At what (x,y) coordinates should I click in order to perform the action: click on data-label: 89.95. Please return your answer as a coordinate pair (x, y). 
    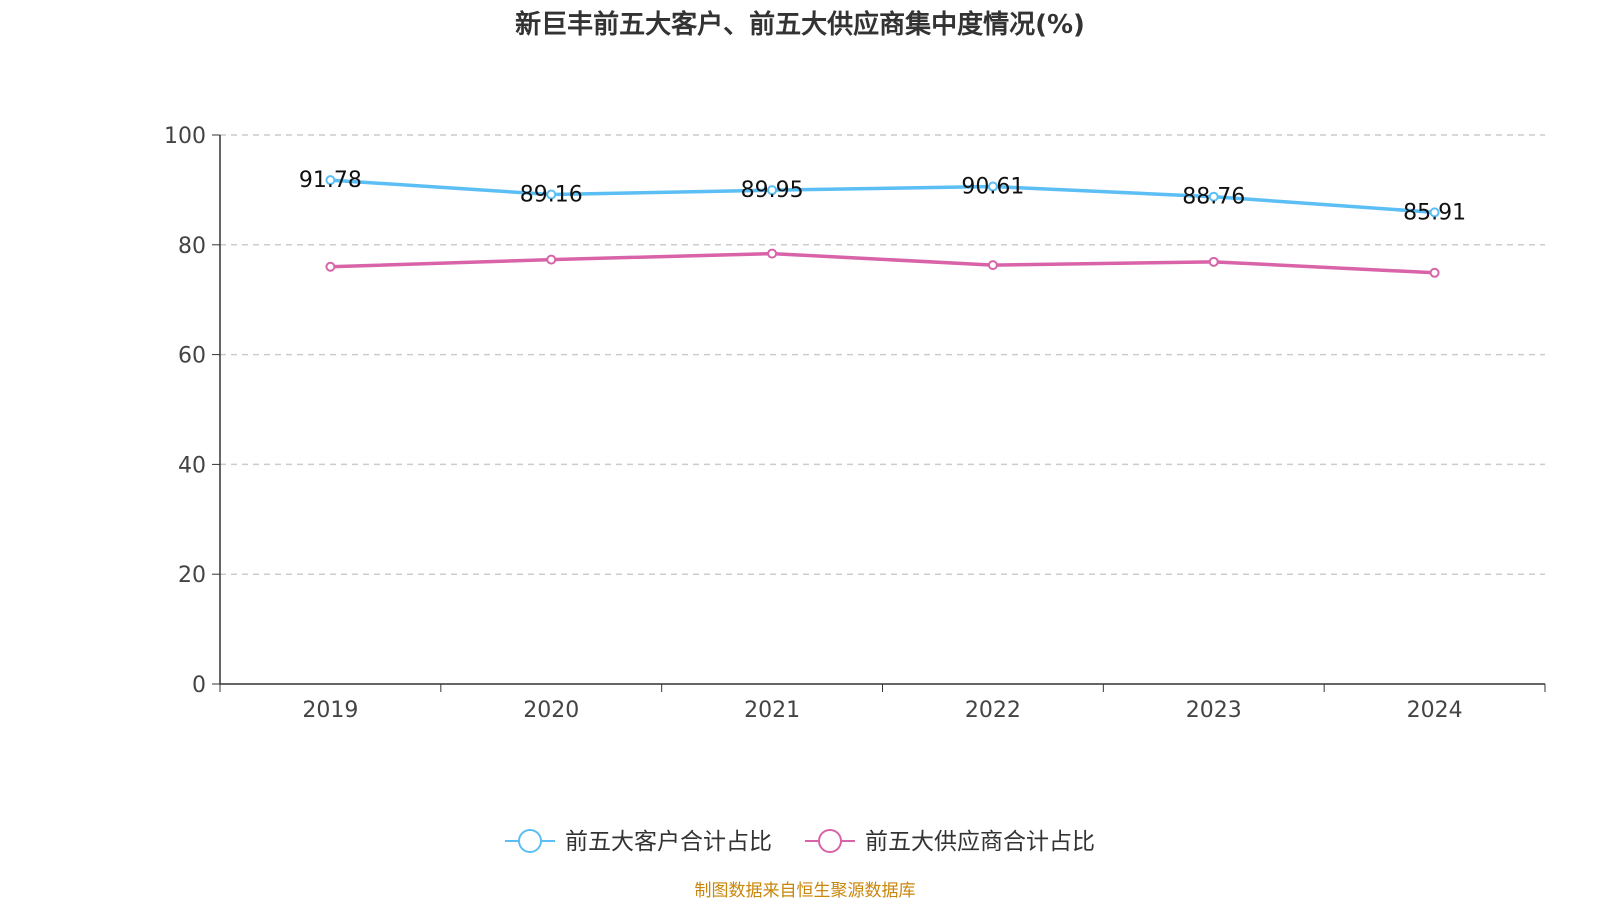
    Looking at the image, I should click on (772, 190).